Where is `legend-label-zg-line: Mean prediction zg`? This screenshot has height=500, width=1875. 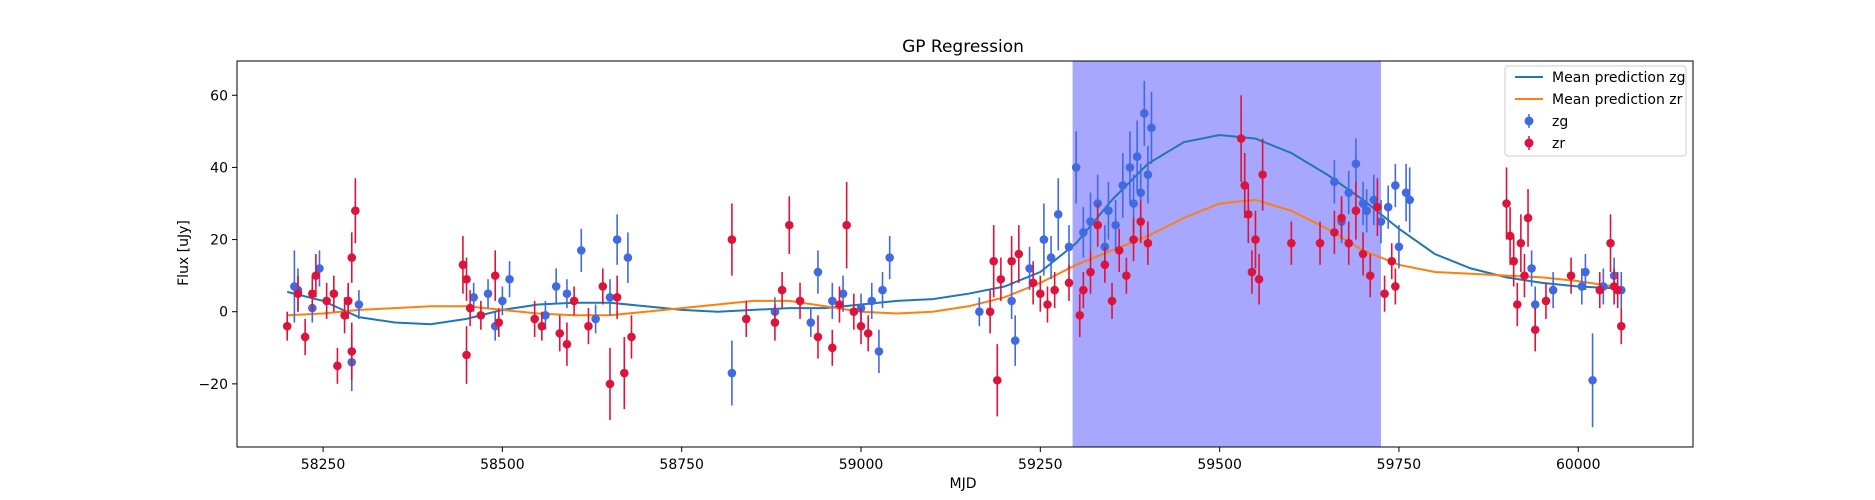 legend-label-zg-line: Mean prediction zg is located at coordinates (1619, 78).